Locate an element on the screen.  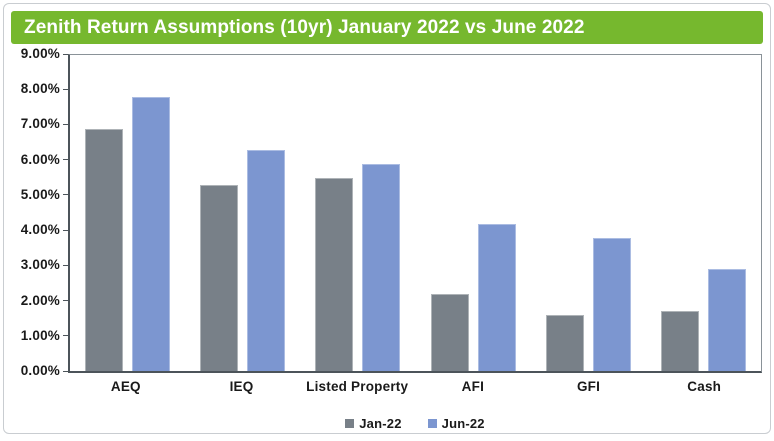
y-tick-label-0-00-: 0.00% is located at coordinates (40, 370).